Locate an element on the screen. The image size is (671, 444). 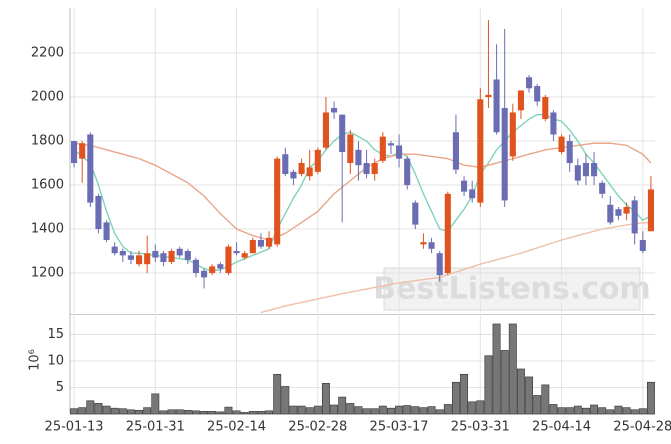
y-tick-label: 1800 is located at coordinates (47, 141).